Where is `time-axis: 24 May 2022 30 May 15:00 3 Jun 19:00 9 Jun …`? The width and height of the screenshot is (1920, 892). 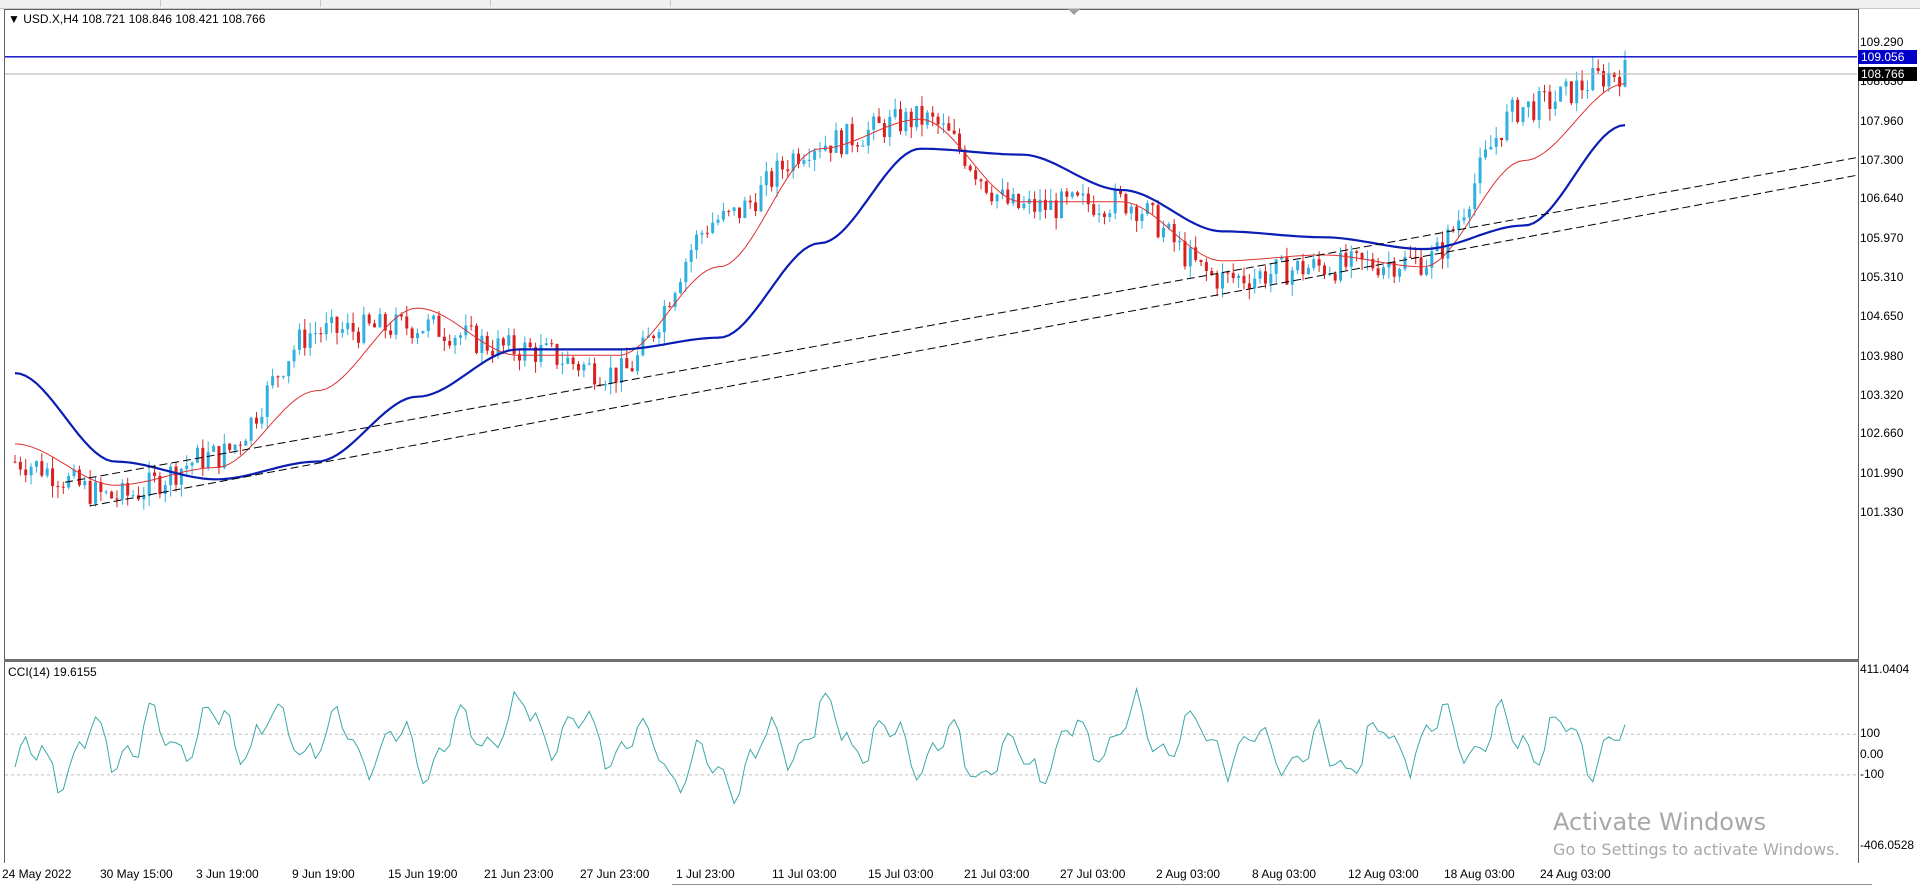 time-axis: 24 May 2022 30 May 15:00 3 Jun 19:00 9 Jun … is located at coordinates (960, 877).